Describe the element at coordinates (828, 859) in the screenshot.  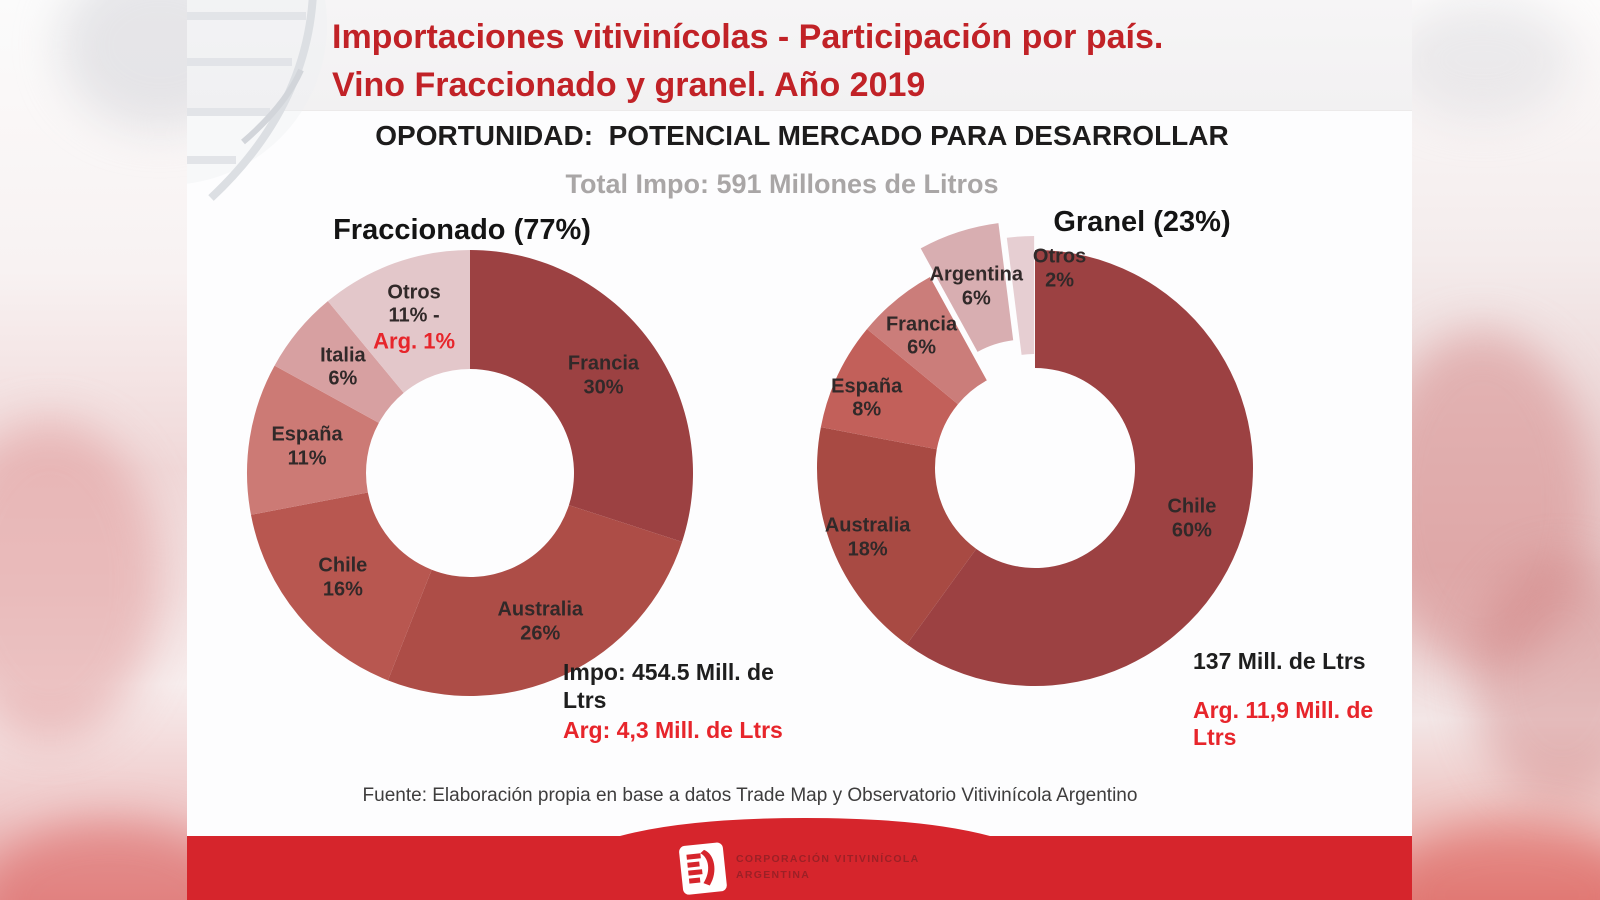
I see `cvi-logo-line1: CORPORACIÓN VITIVINÍCOLA` at that location.